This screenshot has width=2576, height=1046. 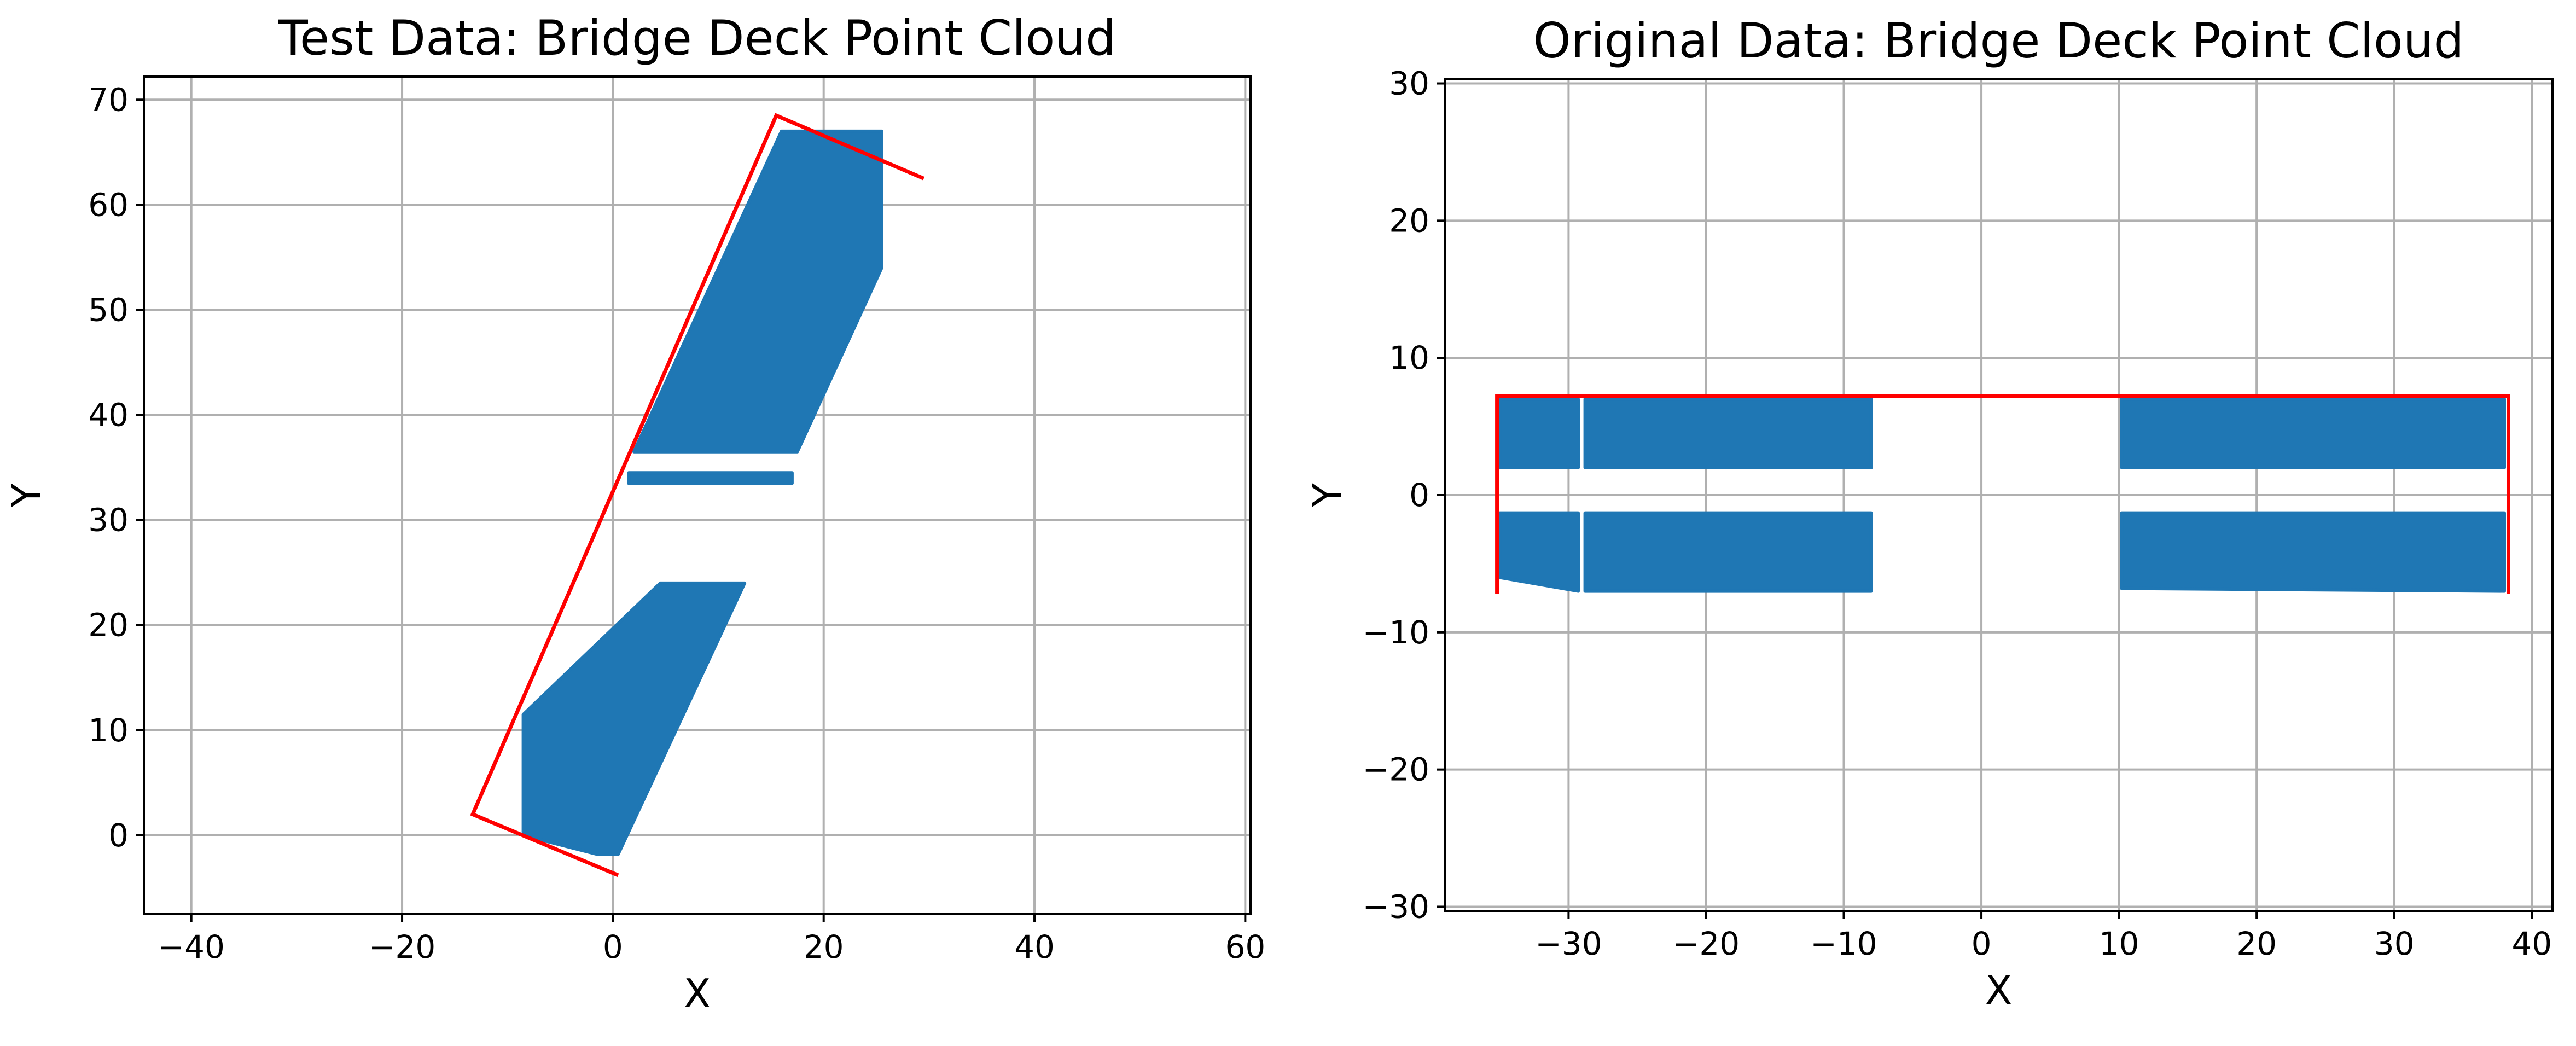 I want to click on x-tick-label: 60, so click(x=1245, y=947).